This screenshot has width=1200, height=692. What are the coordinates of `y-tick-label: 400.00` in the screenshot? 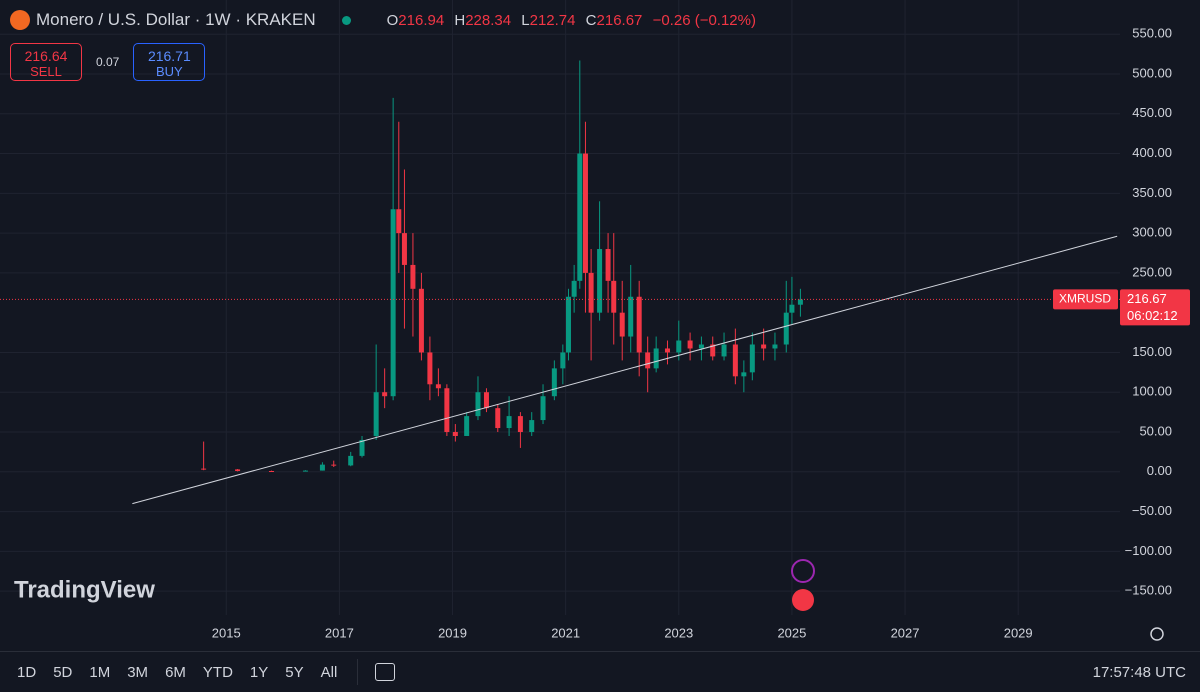 It's located at (1152, 152).